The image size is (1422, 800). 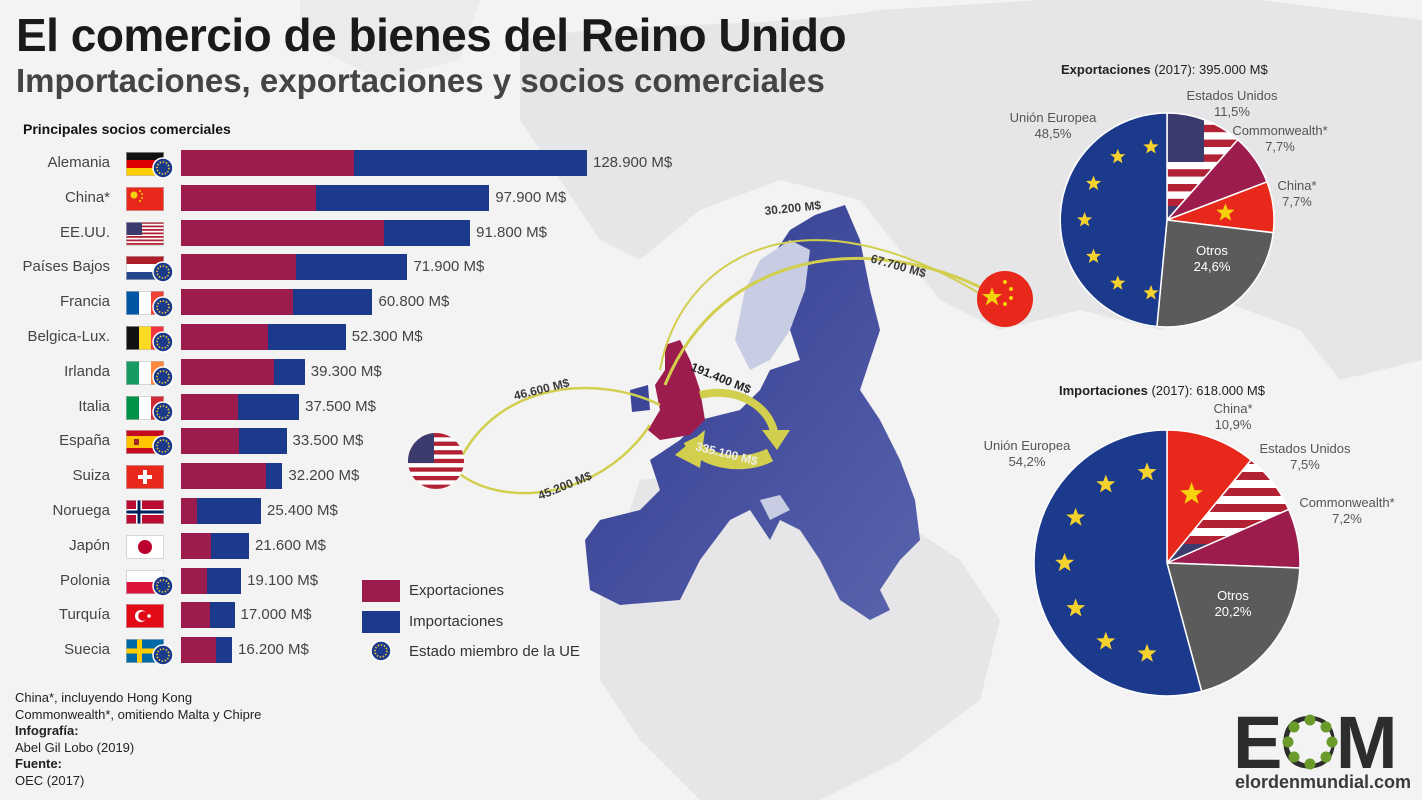 I want to click on norway-territory, so click(x=772, y=305).